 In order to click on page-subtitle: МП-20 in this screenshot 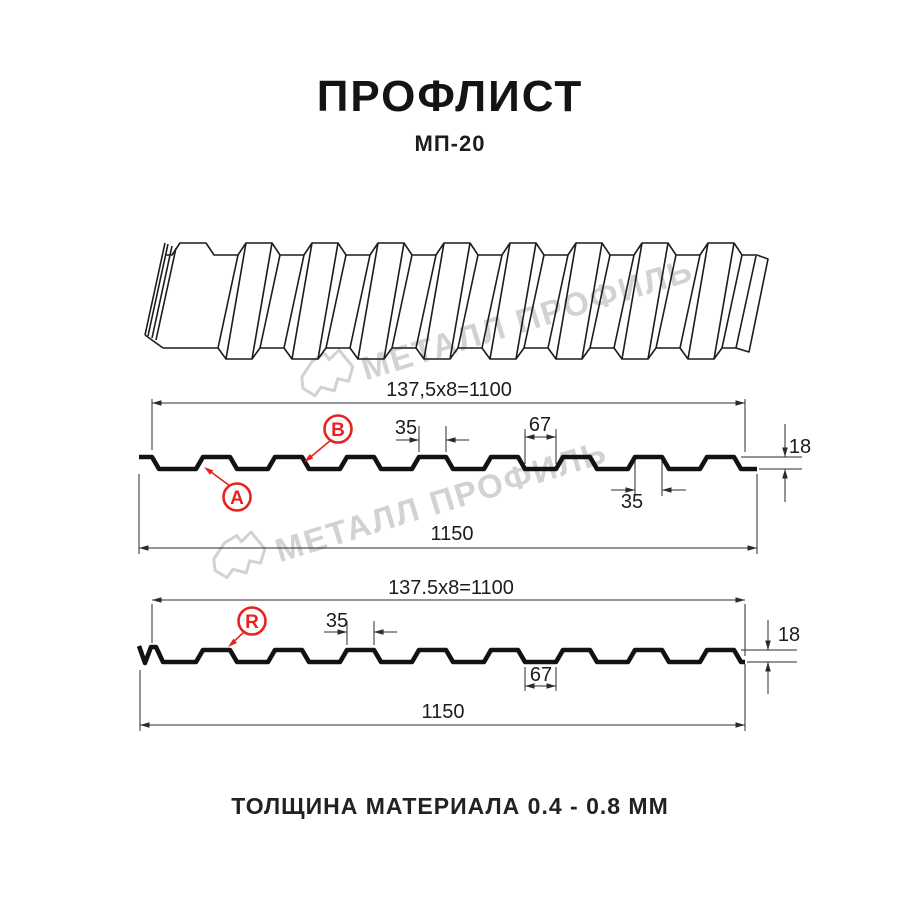, I will do `click(450, 143)`.